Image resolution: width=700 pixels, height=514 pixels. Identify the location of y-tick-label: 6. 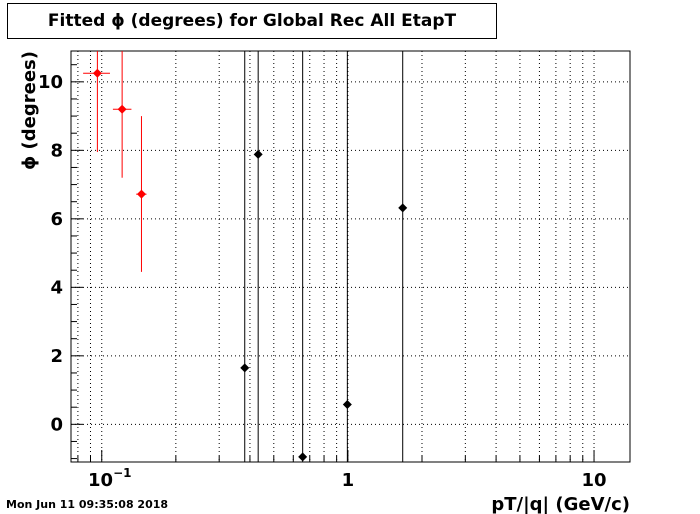
(56, 219).